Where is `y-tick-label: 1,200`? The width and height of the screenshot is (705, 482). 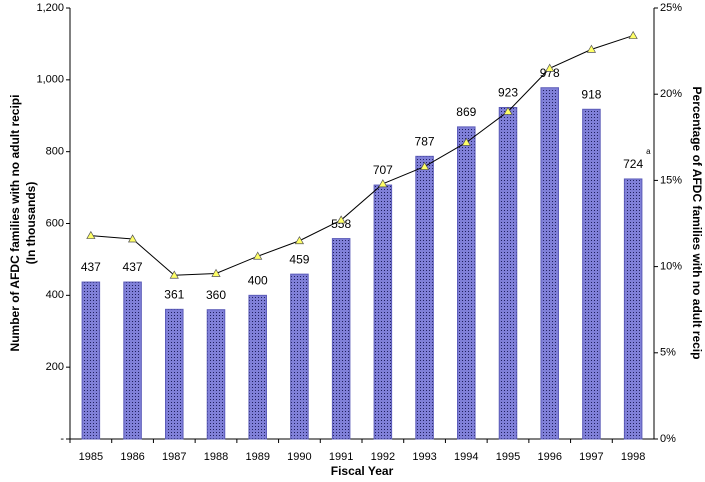 y-tick-label: 1,200 is located at coordinates (50, 8).